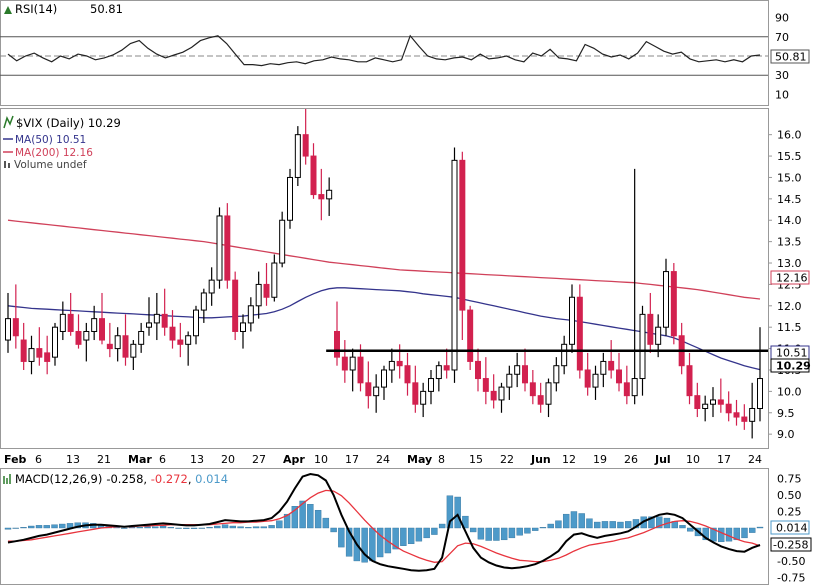  Describe the element at coordinates (8, 10) in the screenshot. I see `chart-icon` at that location.